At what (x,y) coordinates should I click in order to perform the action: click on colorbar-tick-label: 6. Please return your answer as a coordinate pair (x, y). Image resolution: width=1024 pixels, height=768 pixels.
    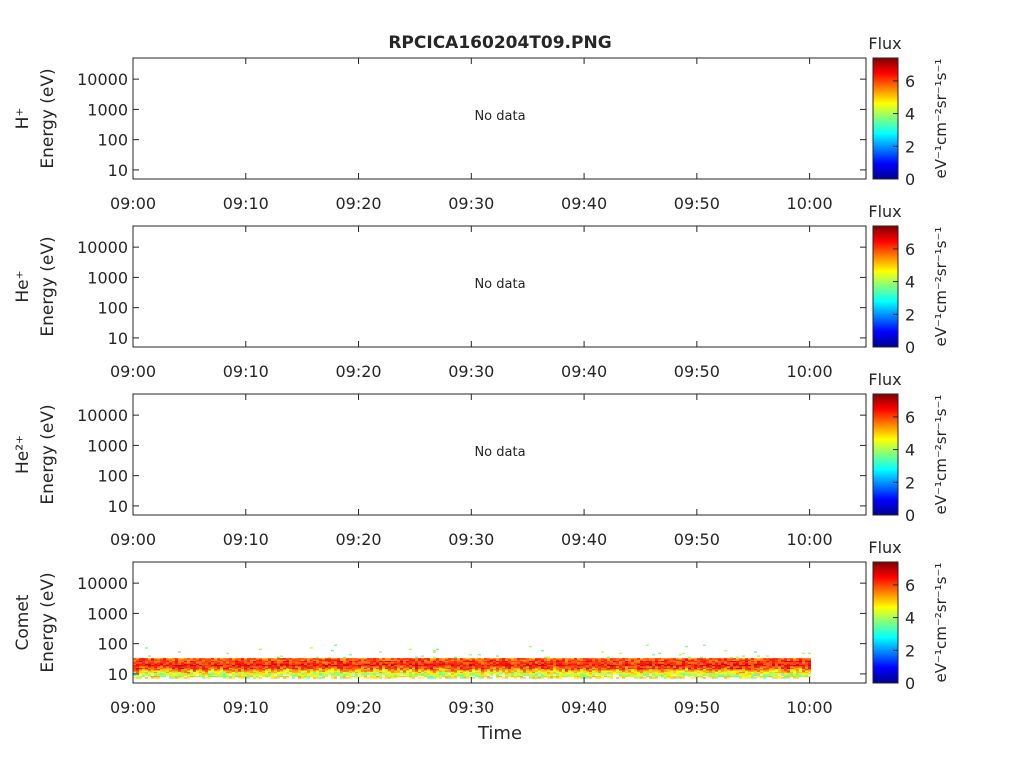
    Looking at the image, I should click on (910, 585).